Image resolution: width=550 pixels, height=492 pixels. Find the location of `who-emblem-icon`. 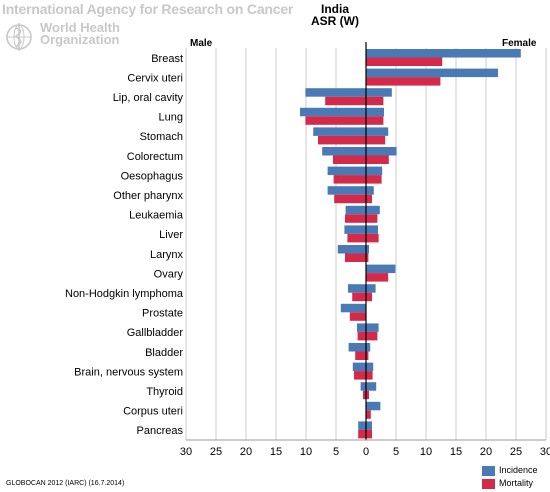

who-emblem-icon is located at coordinates (19, 37).